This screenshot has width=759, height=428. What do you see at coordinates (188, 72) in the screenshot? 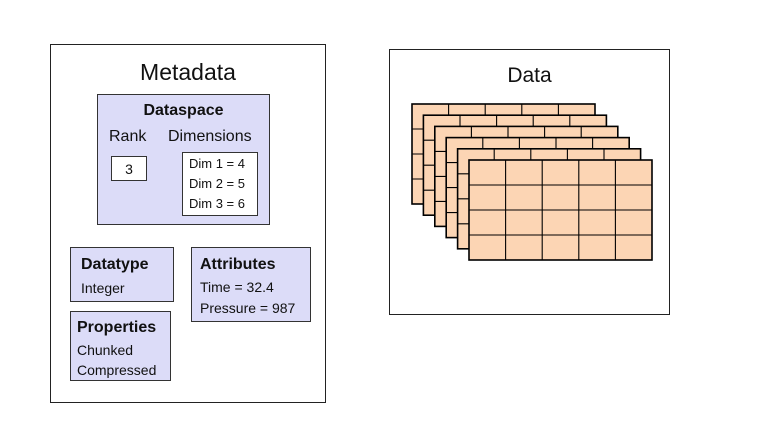
I see `metadata-title: Metadata` at bounding box center [188, 72].